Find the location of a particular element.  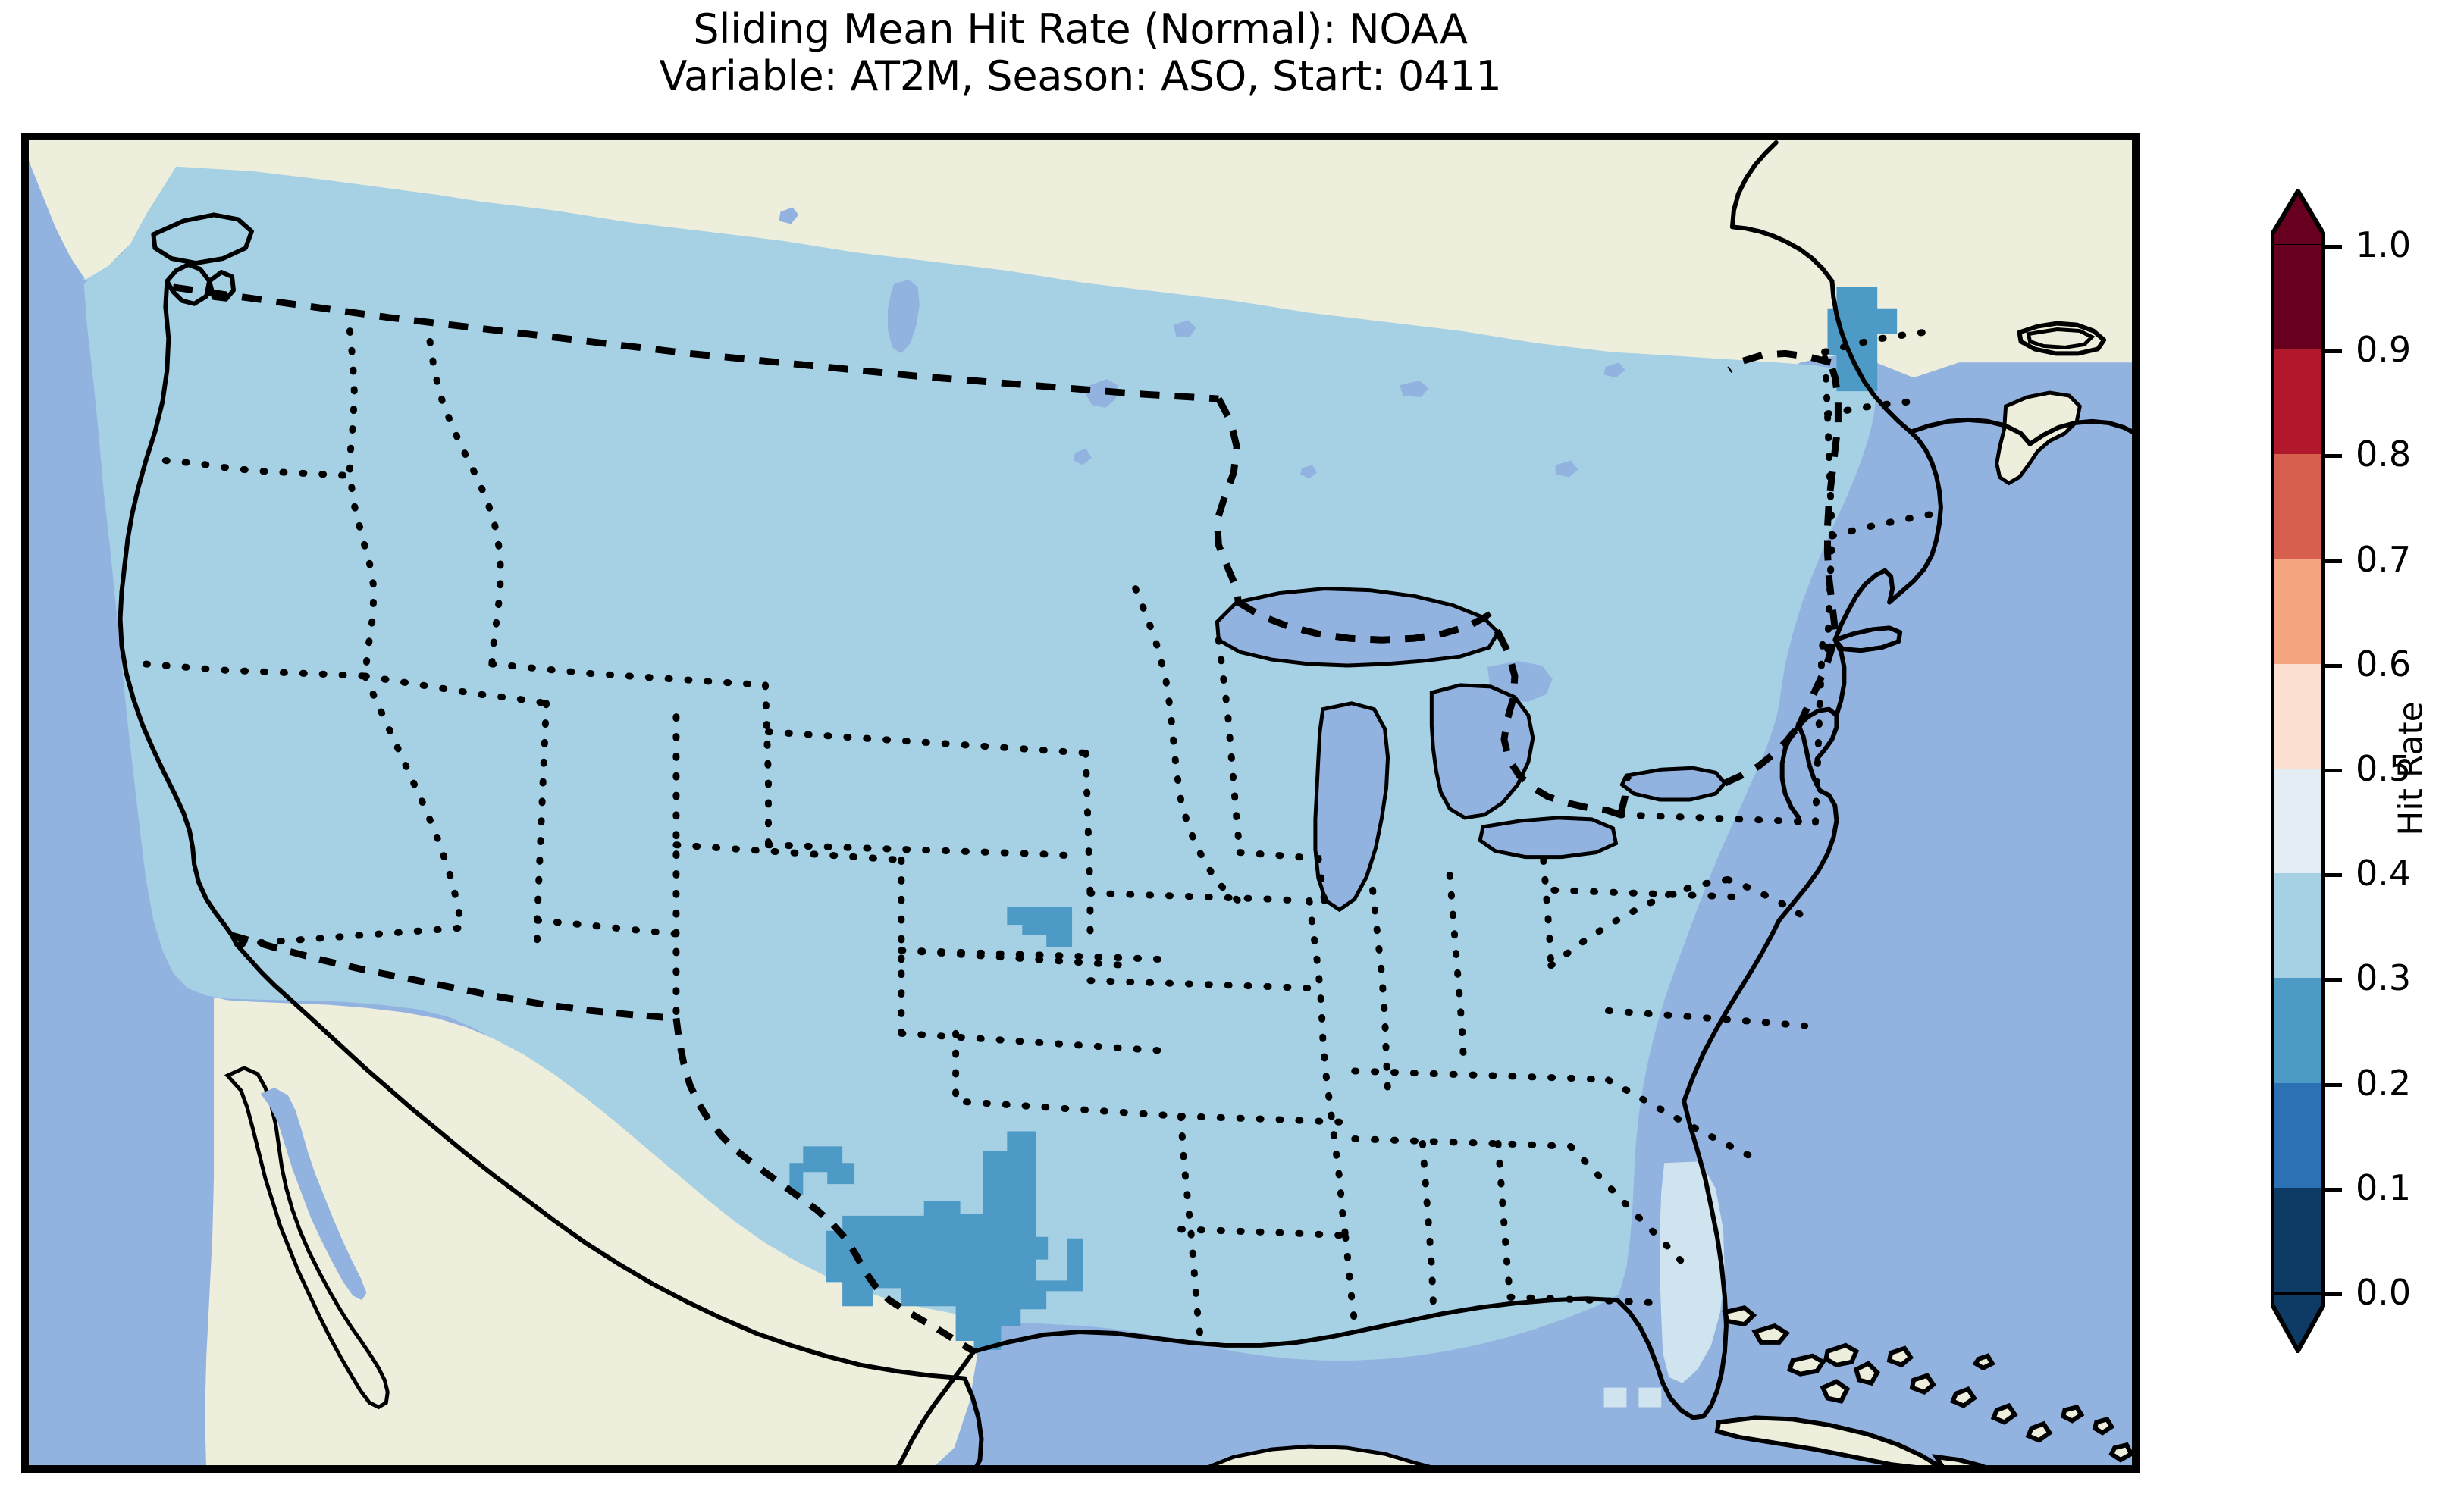

colorbar-tick-label-0.2: 0.2 is located at coordinates (2384, 1083).